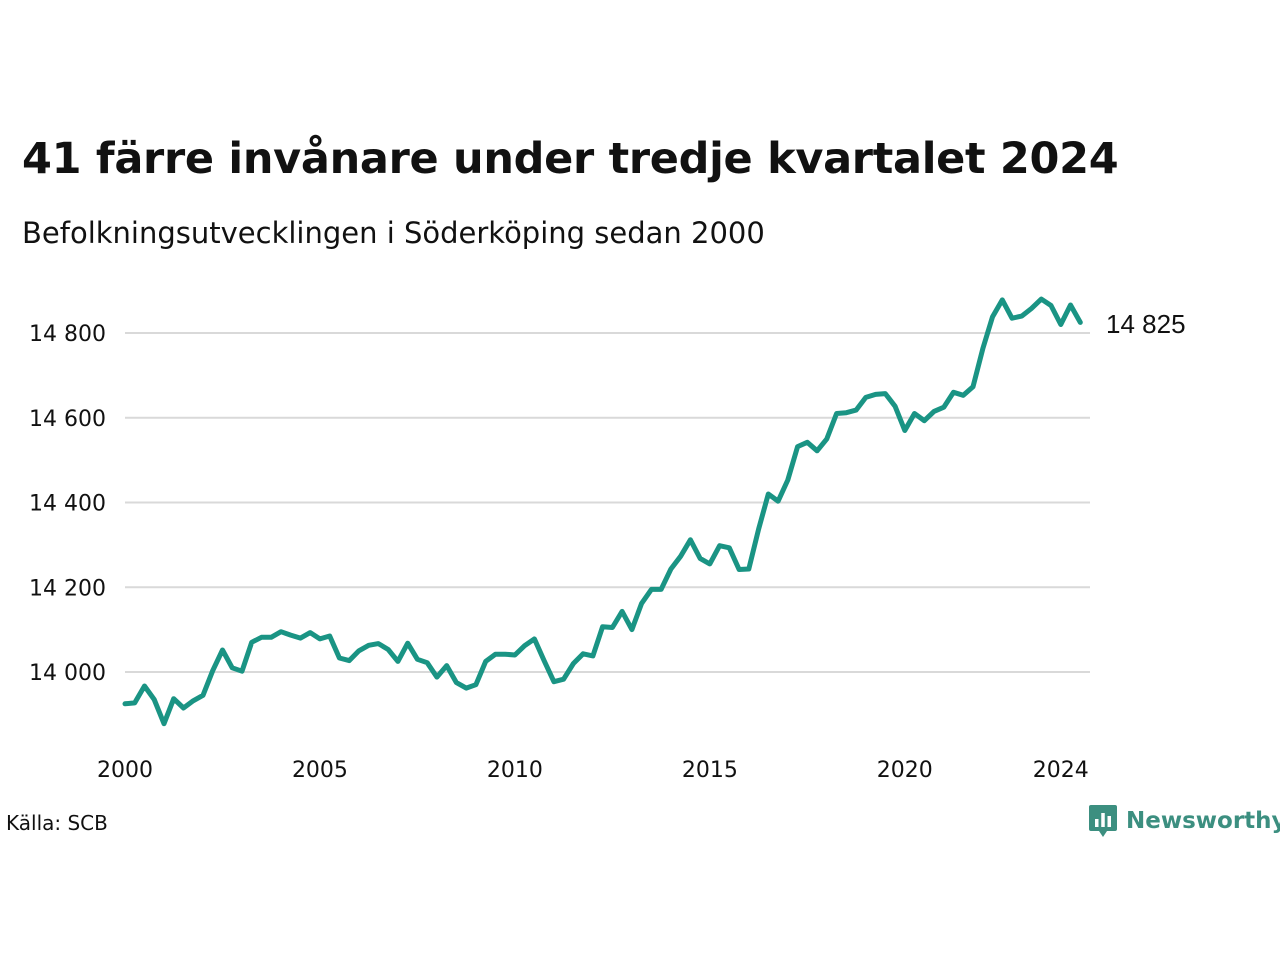 Image resolution: width=1280 pixels, height=960 pixels. I want to click on y-tick-label: 14 600, so click(67, 419).